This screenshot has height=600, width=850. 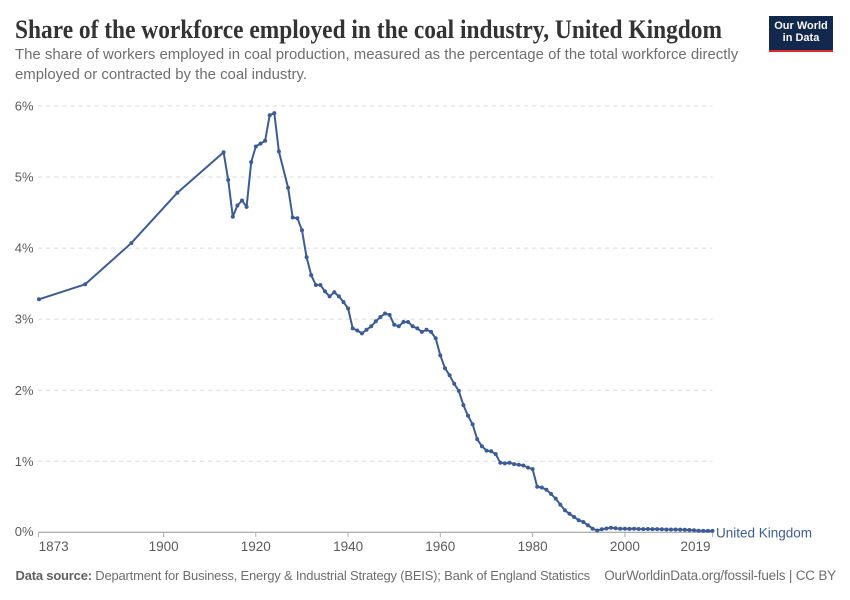 What do you see at coordinates (54, 546) in the screenshot?
I see `svg-text: 1873` at bounding box center [54, 546].